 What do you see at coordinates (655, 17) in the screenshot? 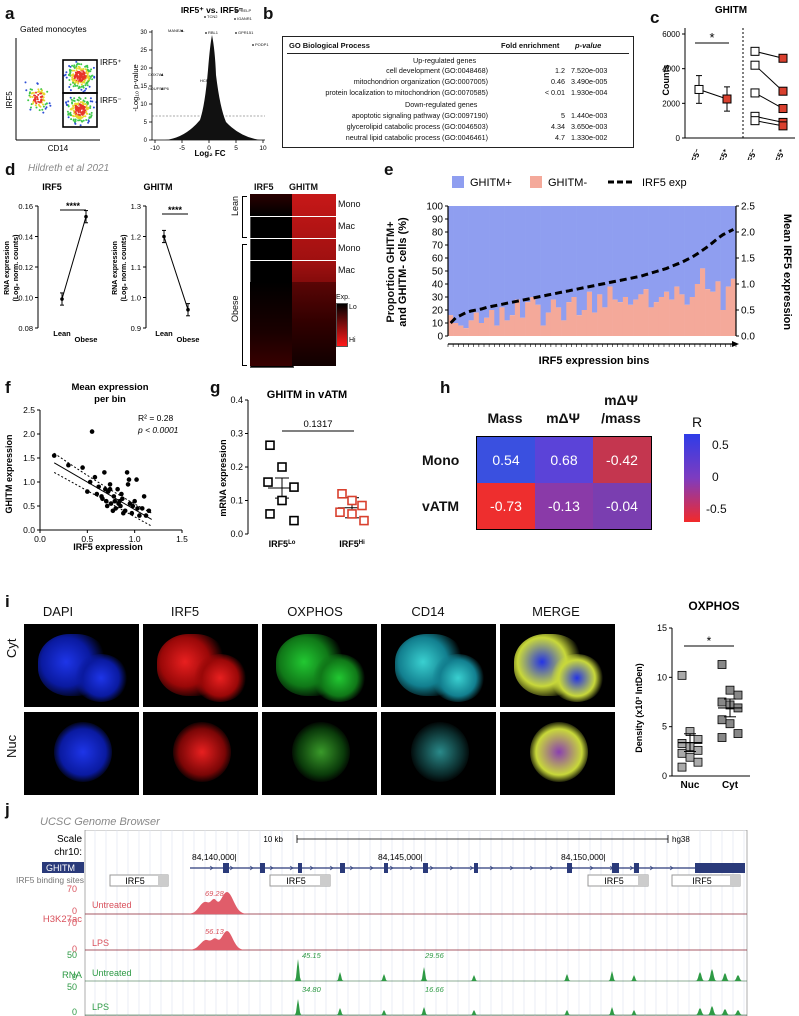
I see `panel-letter-c: c` at bounding box center [655, 17].